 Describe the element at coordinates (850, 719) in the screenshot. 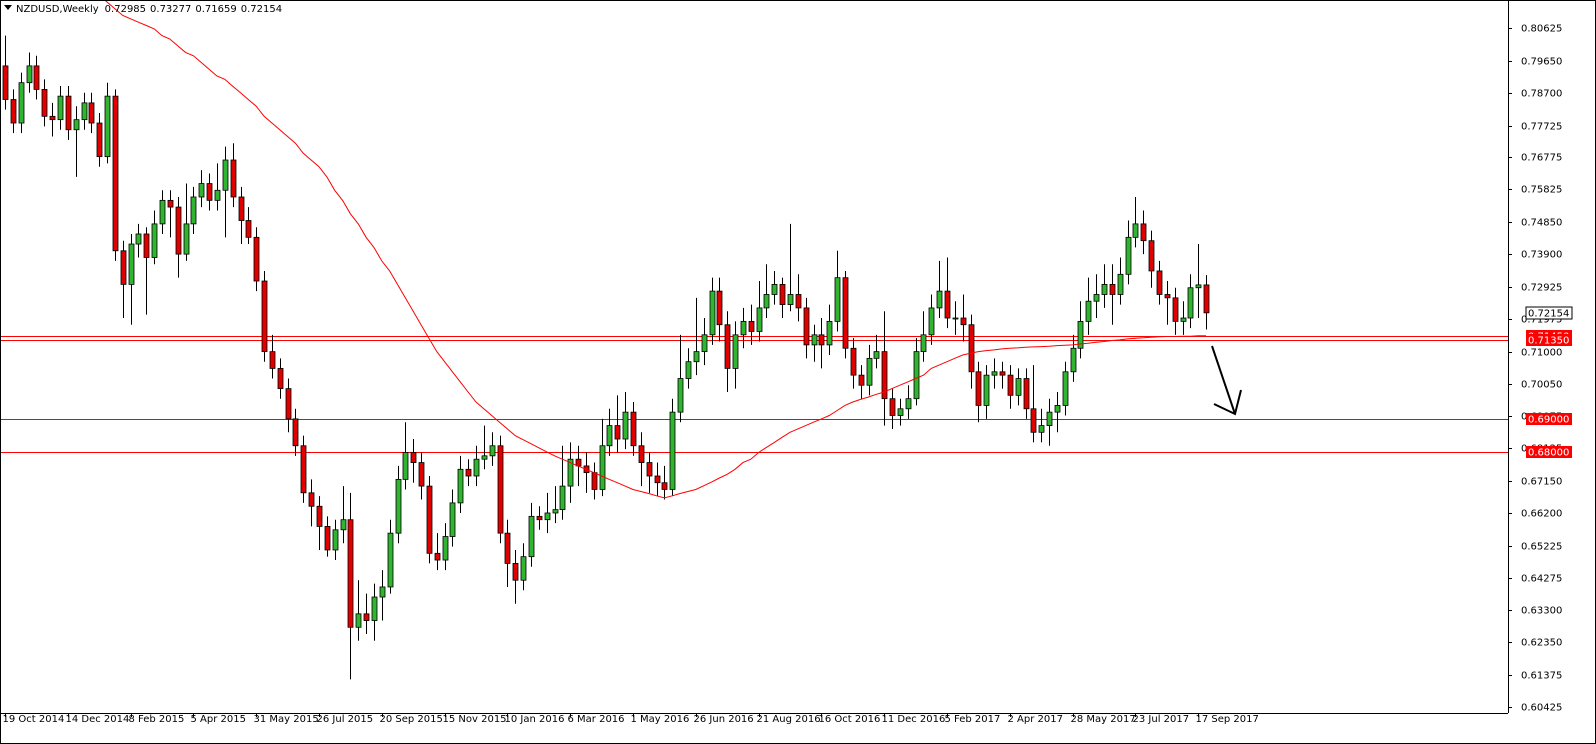

I see `x-tick-label: 16 Oct 2016` at that location.